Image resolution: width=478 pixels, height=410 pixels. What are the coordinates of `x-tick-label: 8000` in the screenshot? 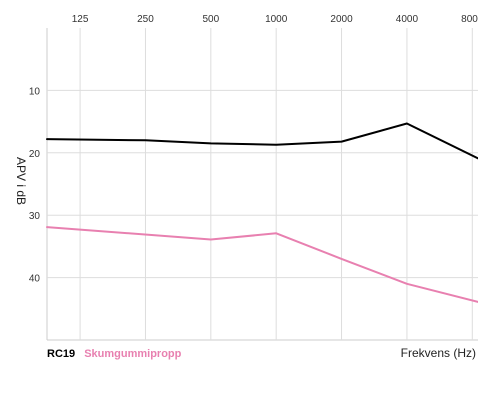 It's located at (469, 19).